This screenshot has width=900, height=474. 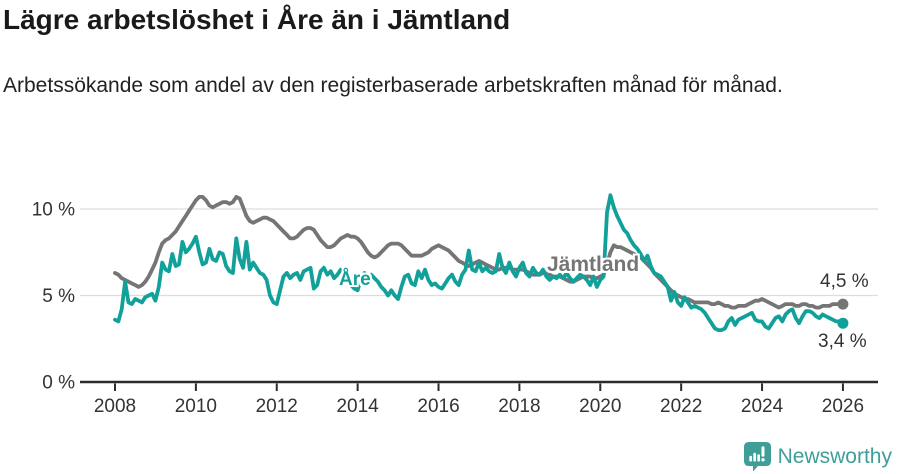 What do you see at coordinates (438, 406) in the screenshot?
I see `x-tick-label: 2016` at bounding box center [438, 406].